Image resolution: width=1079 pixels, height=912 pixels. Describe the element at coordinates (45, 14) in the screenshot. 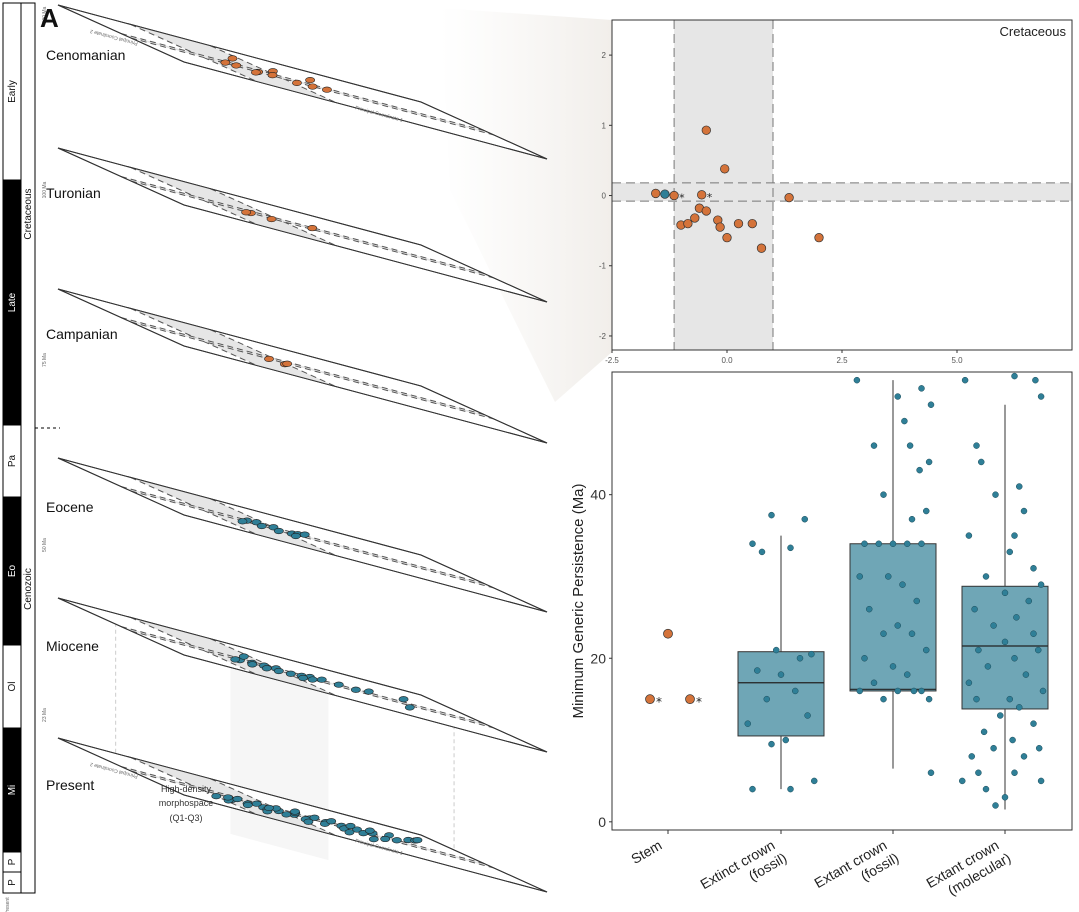

I see `ma-tick-label: 100 Ma` at that location.